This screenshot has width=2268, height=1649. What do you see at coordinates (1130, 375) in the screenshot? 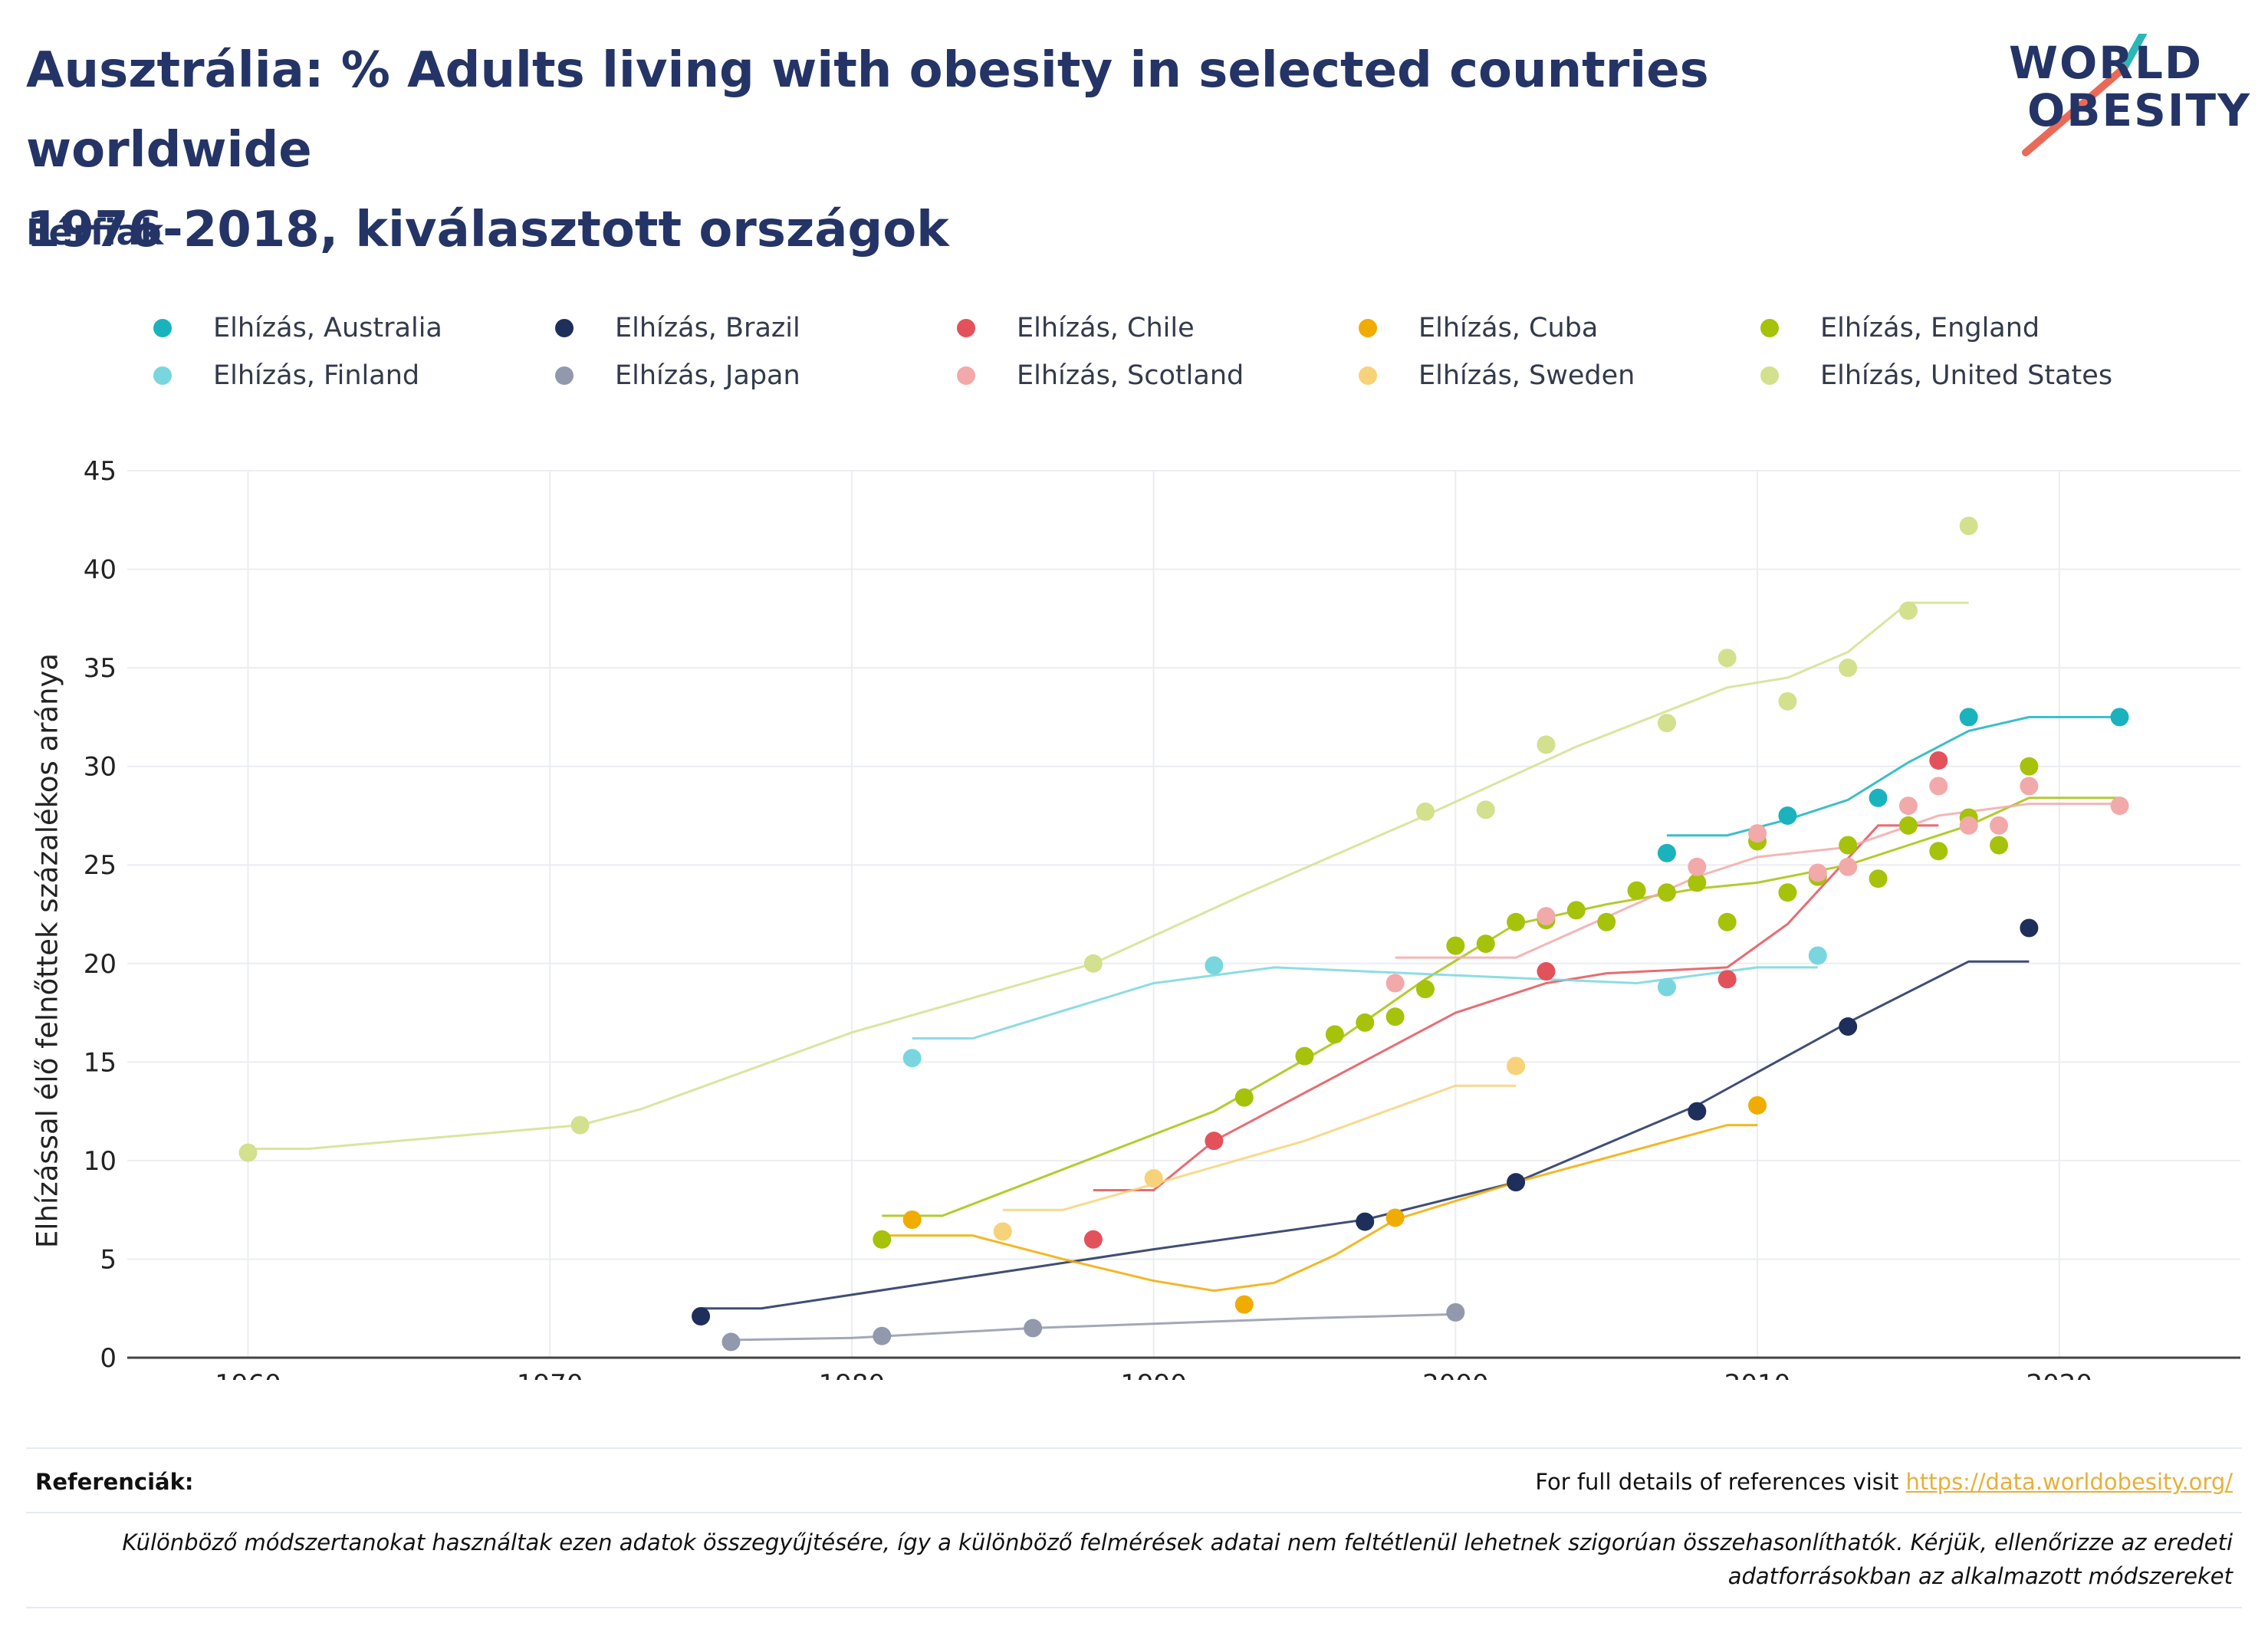
I see `legend-label: Elhízás, Scotland` at bounding box center [1130, 375].